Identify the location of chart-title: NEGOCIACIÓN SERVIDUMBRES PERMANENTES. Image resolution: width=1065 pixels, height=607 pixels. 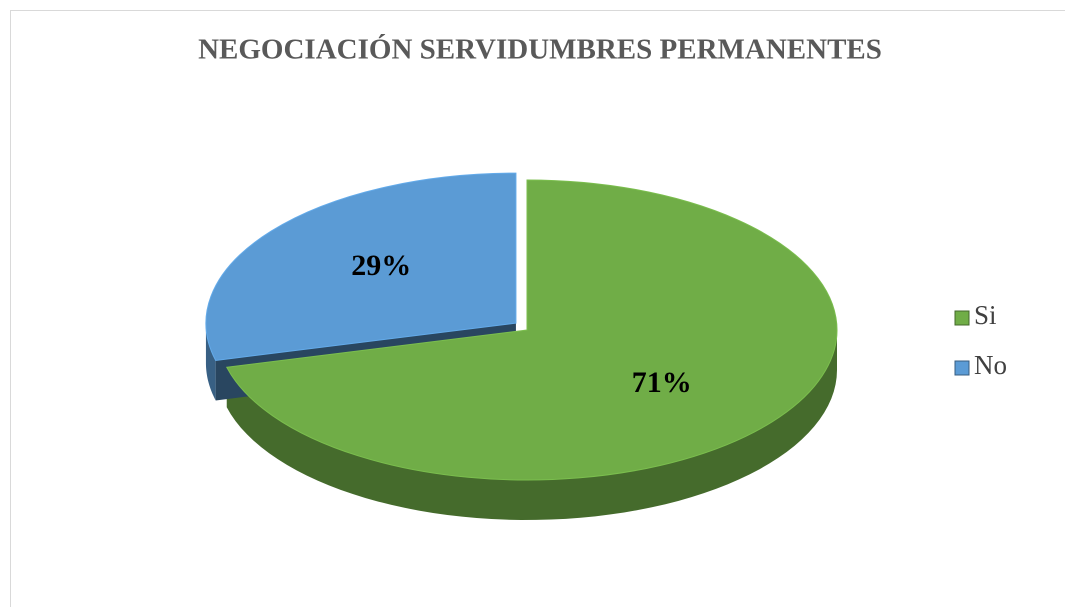
(540, 49).